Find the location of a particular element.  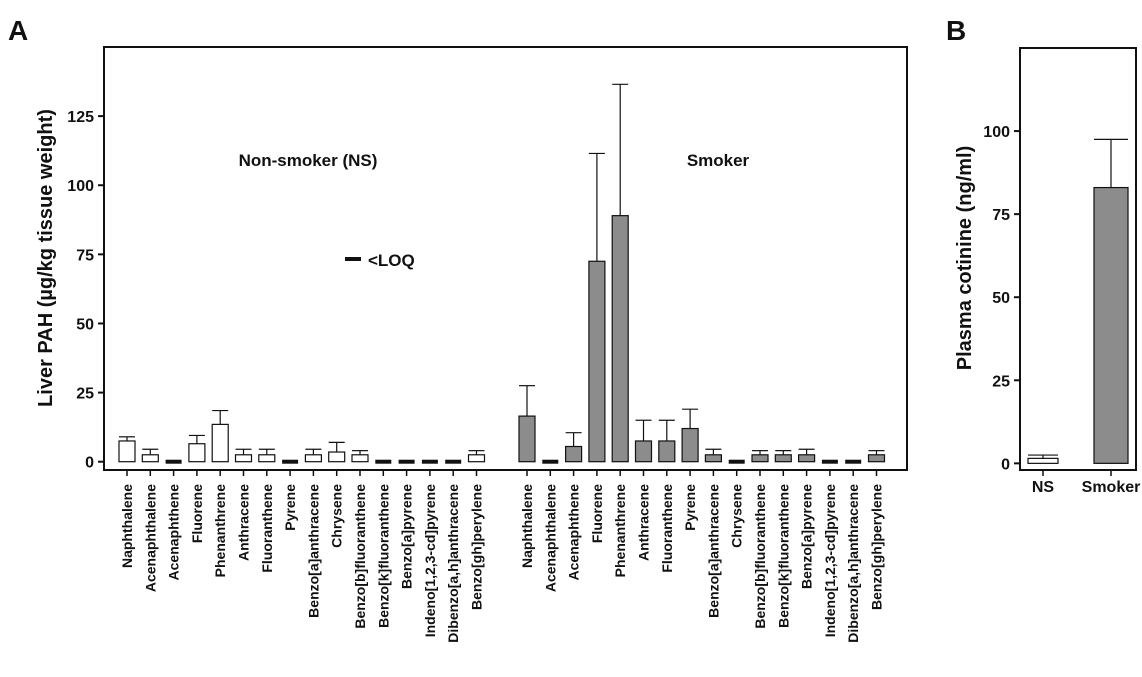

panel-b-plot-frame is located at coordinates (1078, 259).